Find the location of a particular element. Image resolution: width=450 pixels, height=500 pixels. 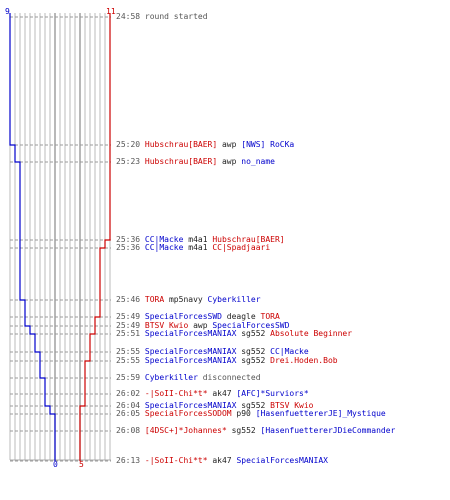

event-row: 25:49 SpecialForcesSWD deagle TORA is located at coordinates (198, 316).